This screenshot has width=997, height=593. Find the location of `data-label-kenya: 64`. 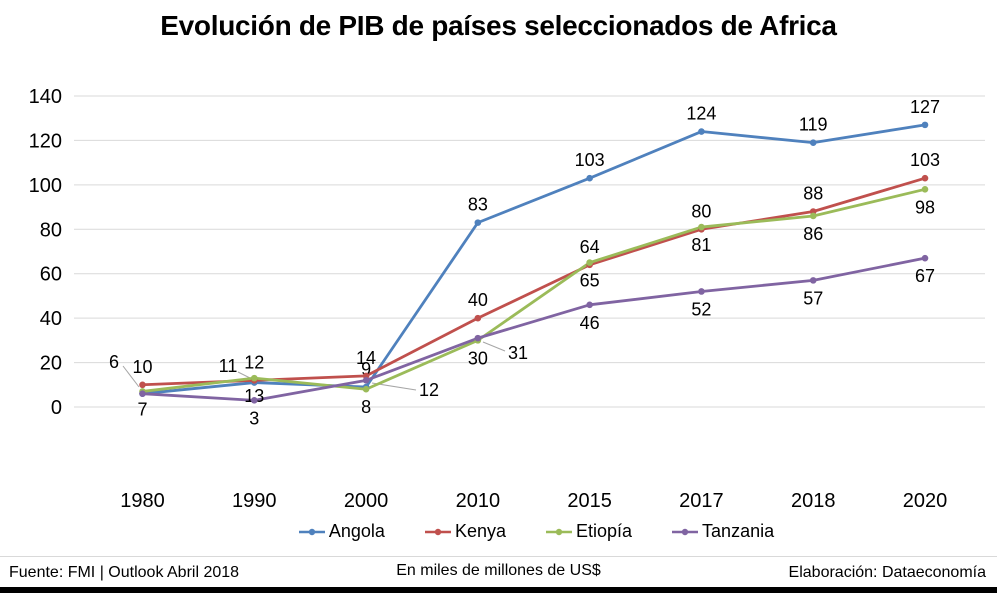

data-label-kenya: 64 is located at coordinates (590, 247).